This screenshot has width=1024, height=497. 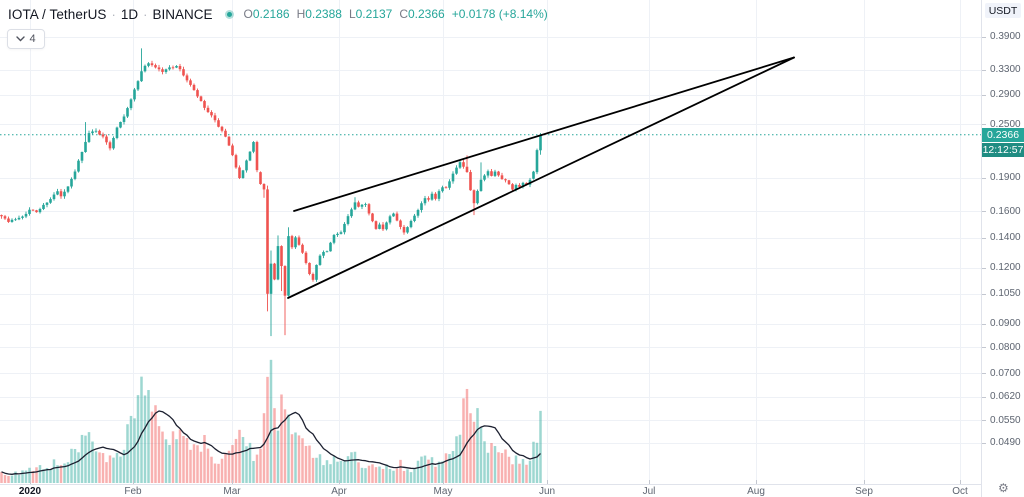 I want to click on volume-ma-line, so click(x=271, y=442).